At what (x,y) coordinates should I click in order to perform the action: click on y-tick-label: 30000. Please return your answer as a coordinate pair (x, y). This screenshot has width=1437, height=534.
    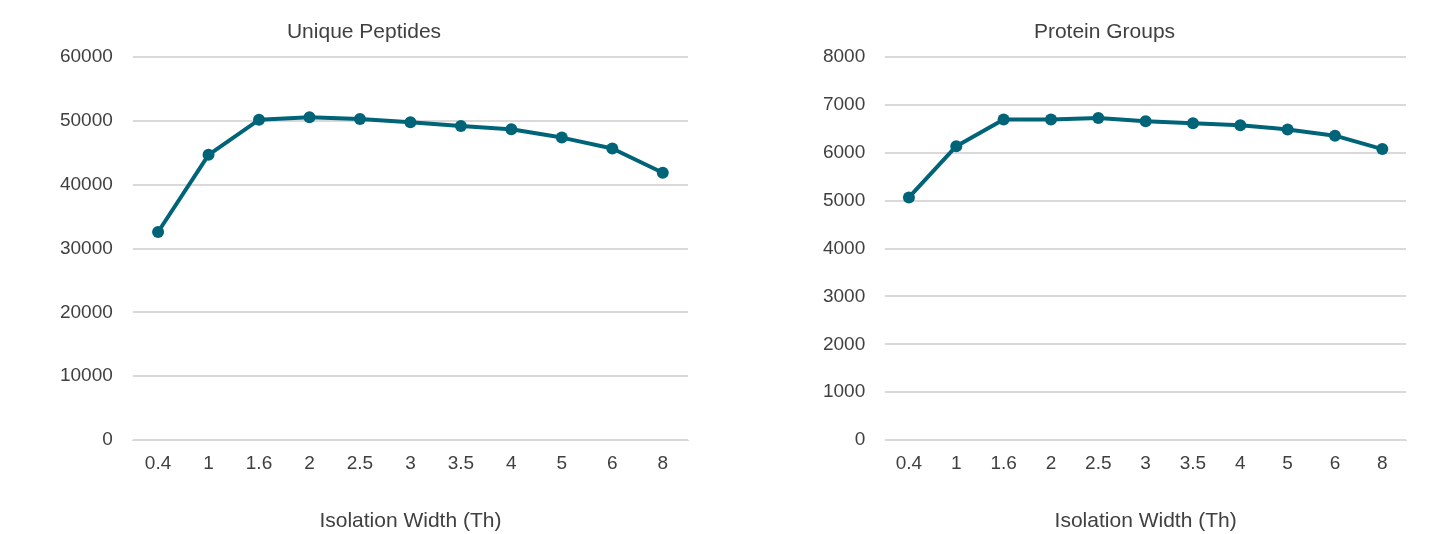
    Looking at the image, I should click on (86, 247).